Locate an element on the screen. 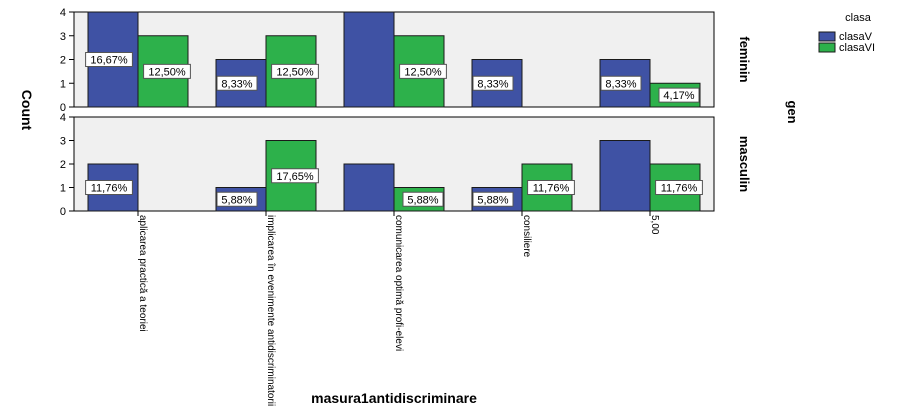  facet-label: masculin is located at coordinates (744, 164).